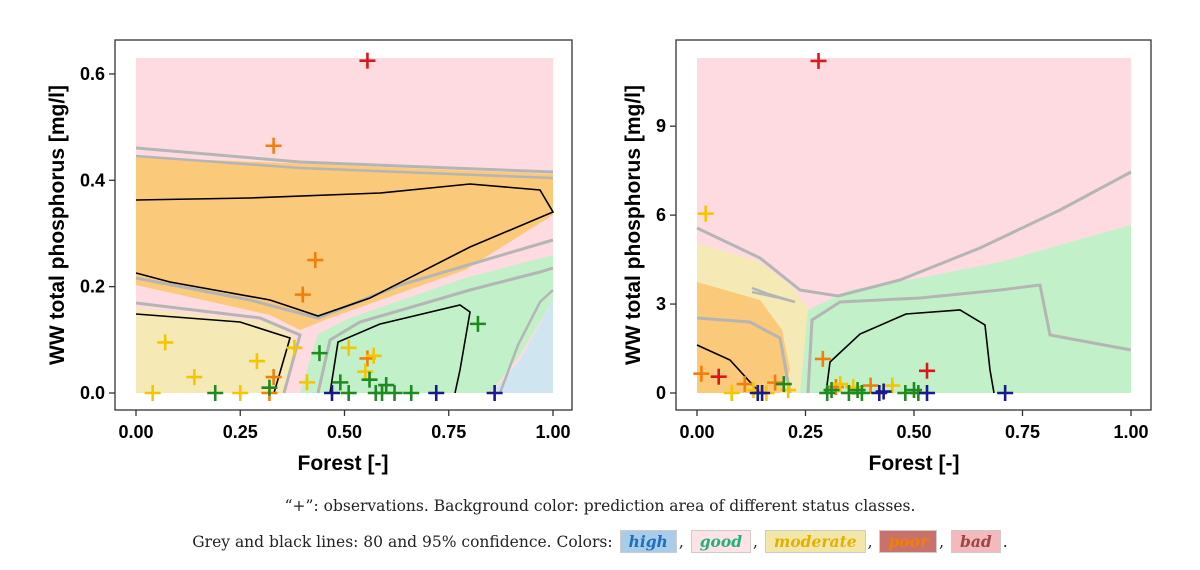  I want to click on high-area, so click(522, 346).